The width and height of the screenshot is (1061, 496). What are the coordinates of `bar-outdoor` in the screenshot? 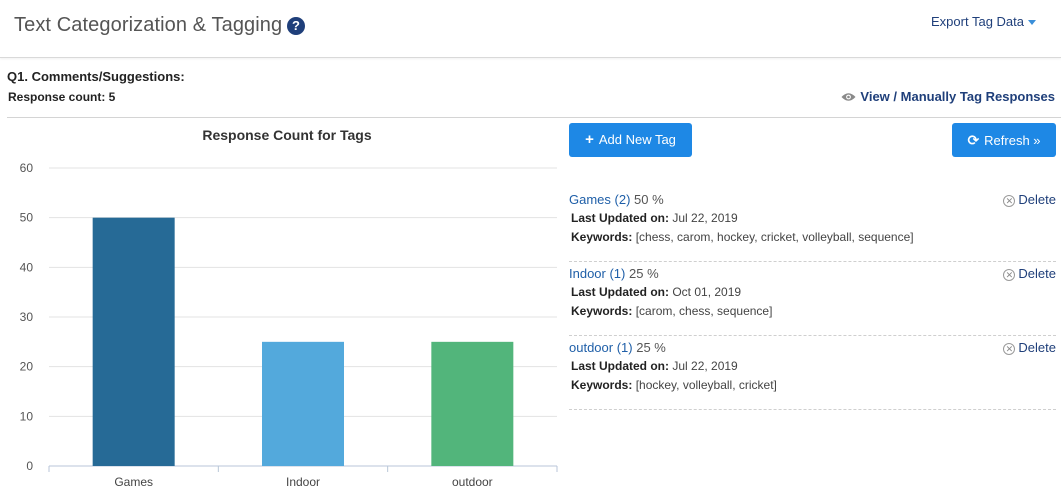 It's located at (472, 403).